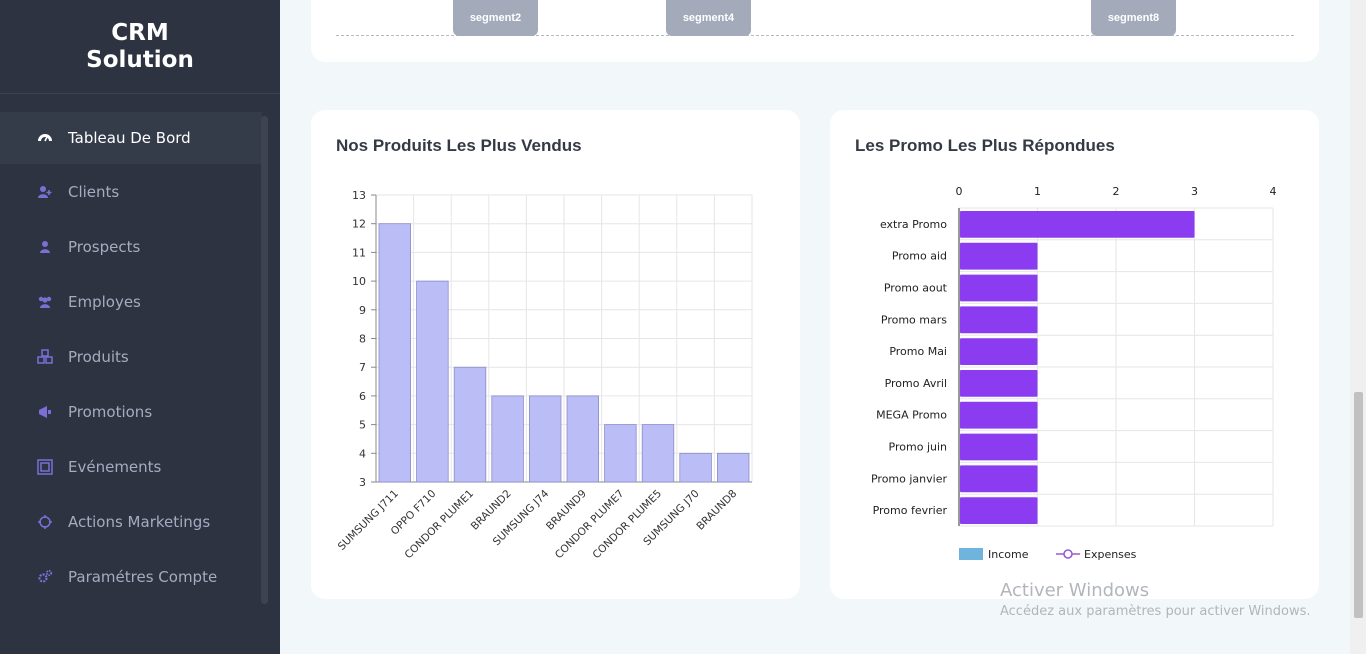 Image resolution: width=1366 pixels, height=654 pixels. Describe the element at coordinates (916, 288) in the screenshot. I see `y-tick-label: Promo aout` at that location.